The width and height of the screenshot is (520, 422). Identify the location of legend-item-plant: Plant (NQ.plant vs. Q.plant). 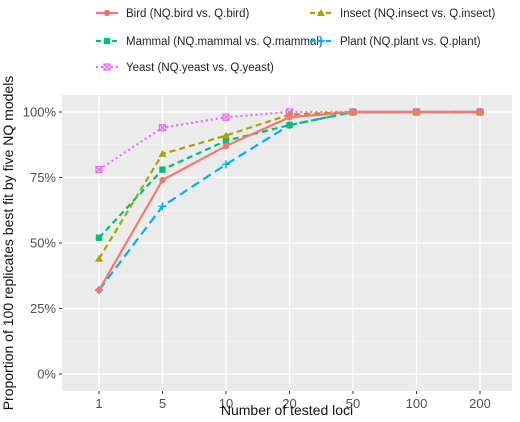
(395, 42).